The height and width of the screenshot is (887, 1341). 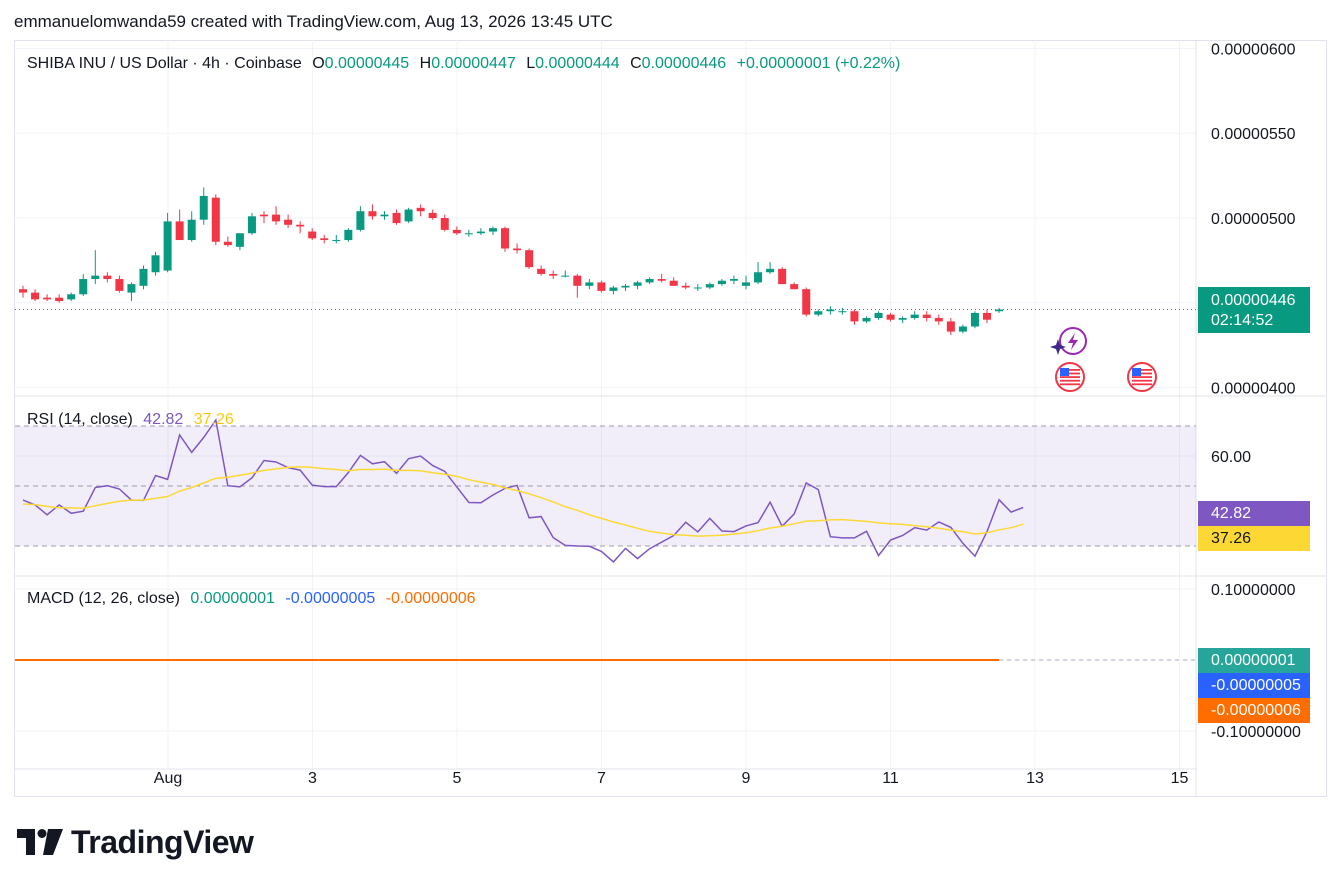 I want to click on macd-tick-bottom: -0.10000000, so click(x=1256, y=732).